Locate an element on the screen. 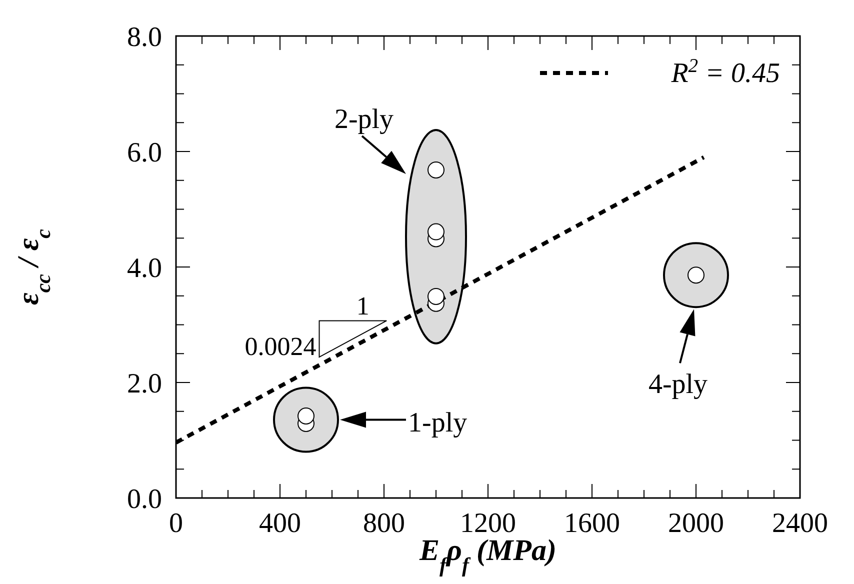 The height and width of the screenshot is (584, 854). annotation: 0.0024 is located at coordinates (280, 347).